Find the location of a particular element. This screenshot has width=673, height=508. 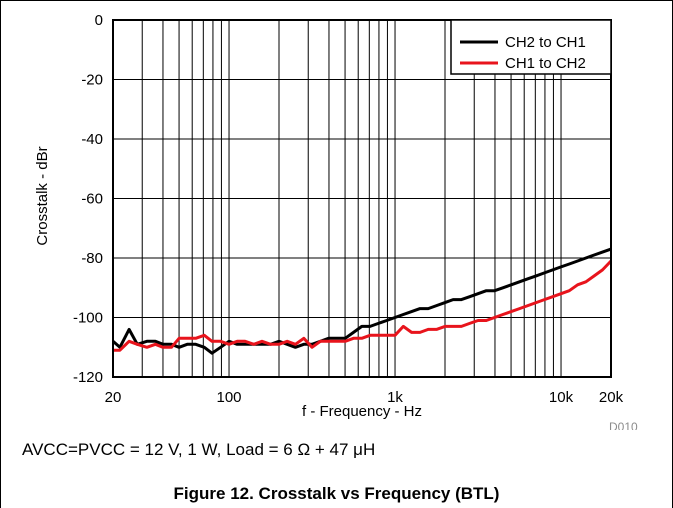

x-tick-label: 100 is located at coordinates (229, 397).